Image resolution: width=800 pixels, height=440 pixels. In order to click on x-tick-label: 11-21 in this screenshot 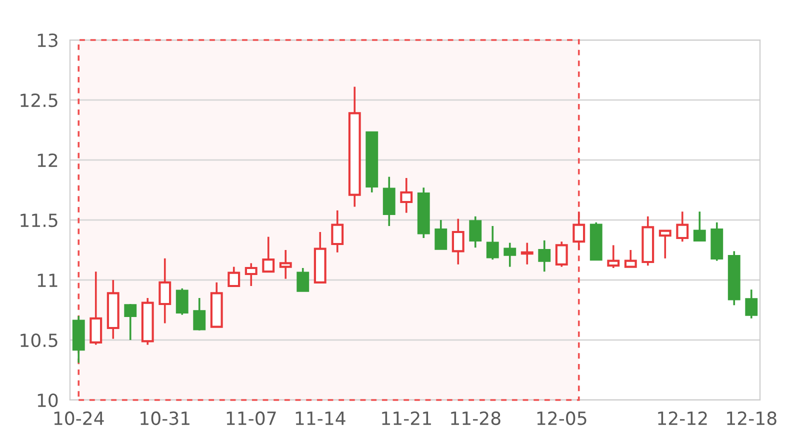, I will do `click(406, 418)`.